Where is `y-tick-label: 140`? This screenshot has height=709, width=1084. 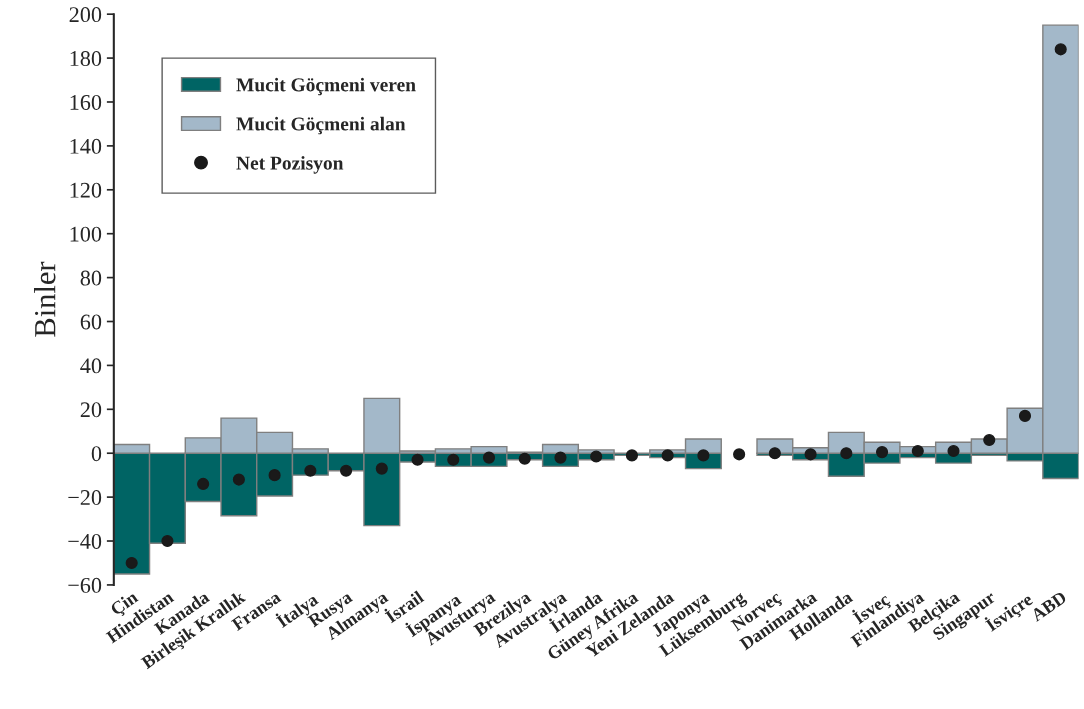
y-tick-label: 140 is located at coordinates (86, 146).